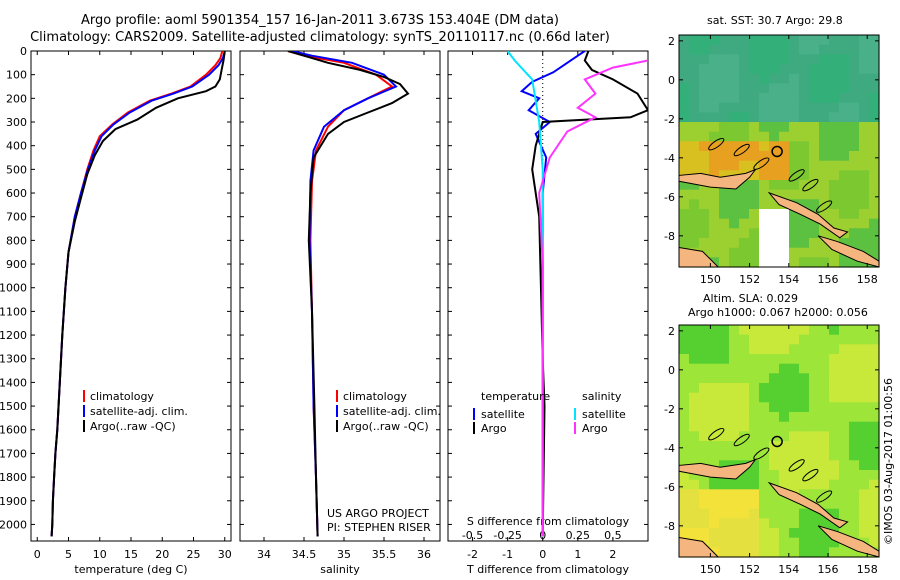  I want to click on map-y-tick-label: 0, so click(671, 80).